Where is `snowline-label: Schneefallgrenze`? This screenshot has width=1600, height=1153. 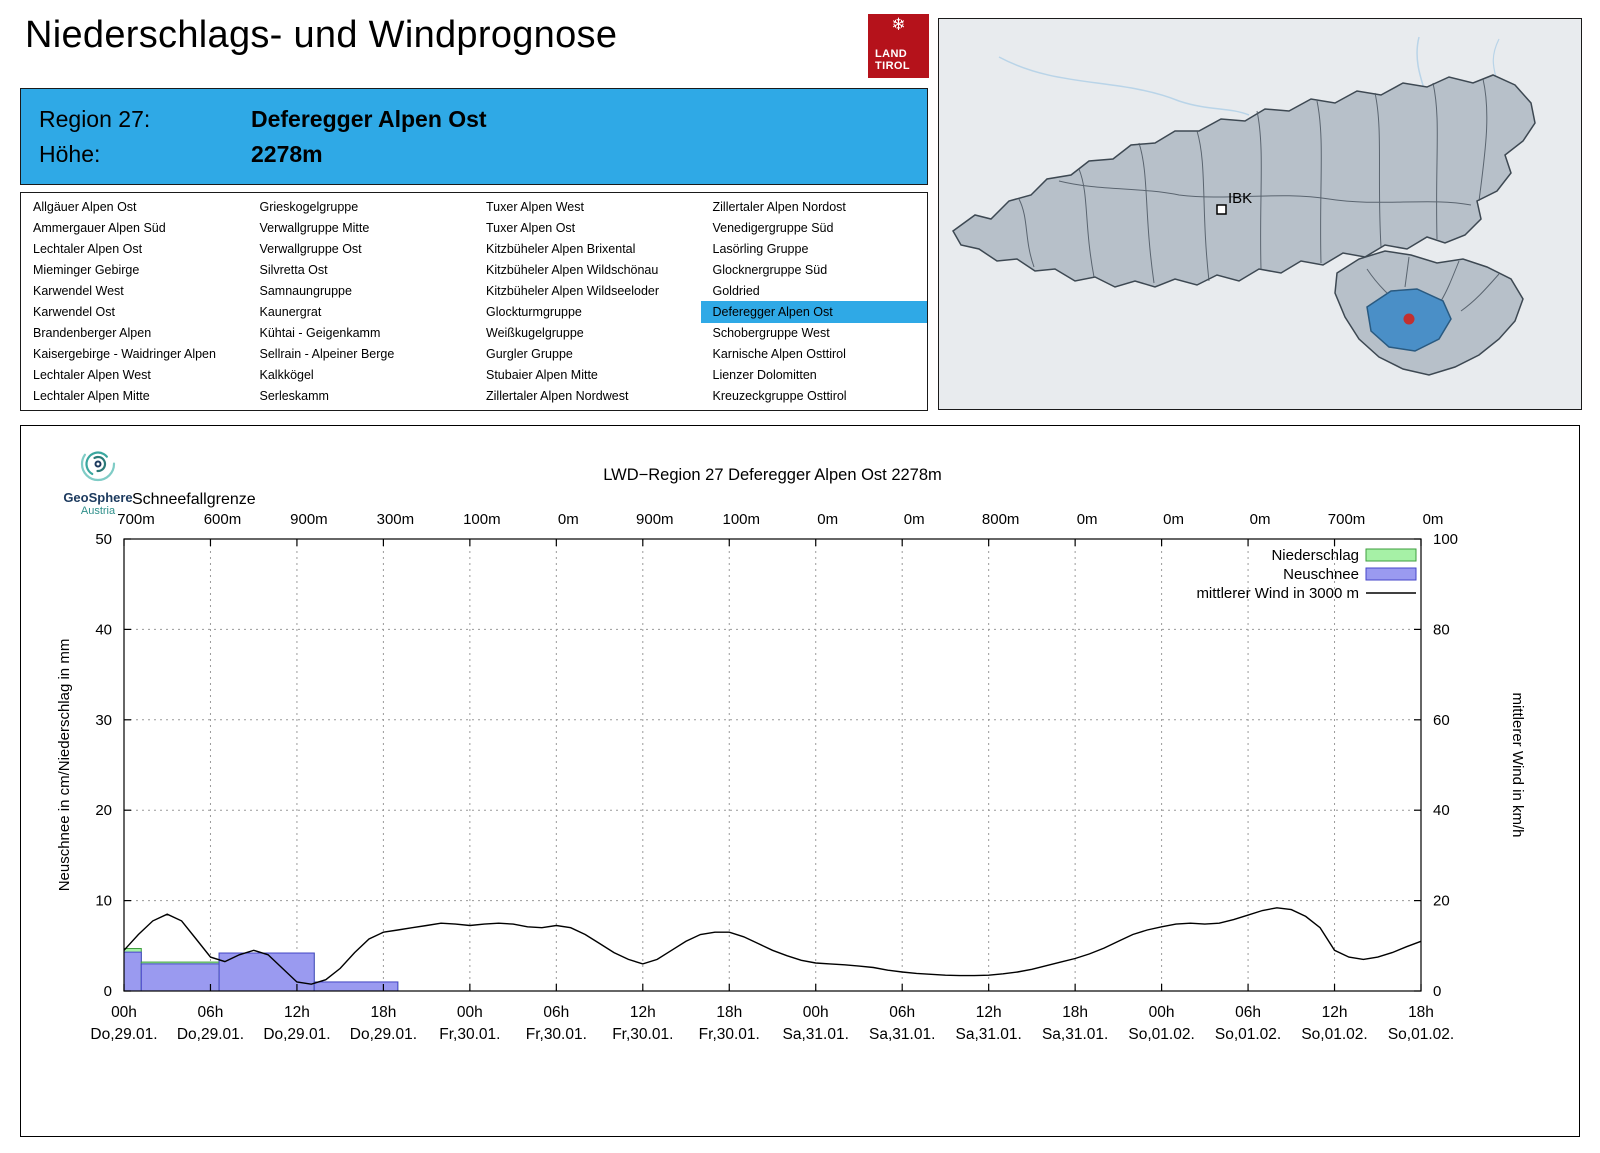
snowline-label: Schneefallgrenze is located at coordinates (194, 499).